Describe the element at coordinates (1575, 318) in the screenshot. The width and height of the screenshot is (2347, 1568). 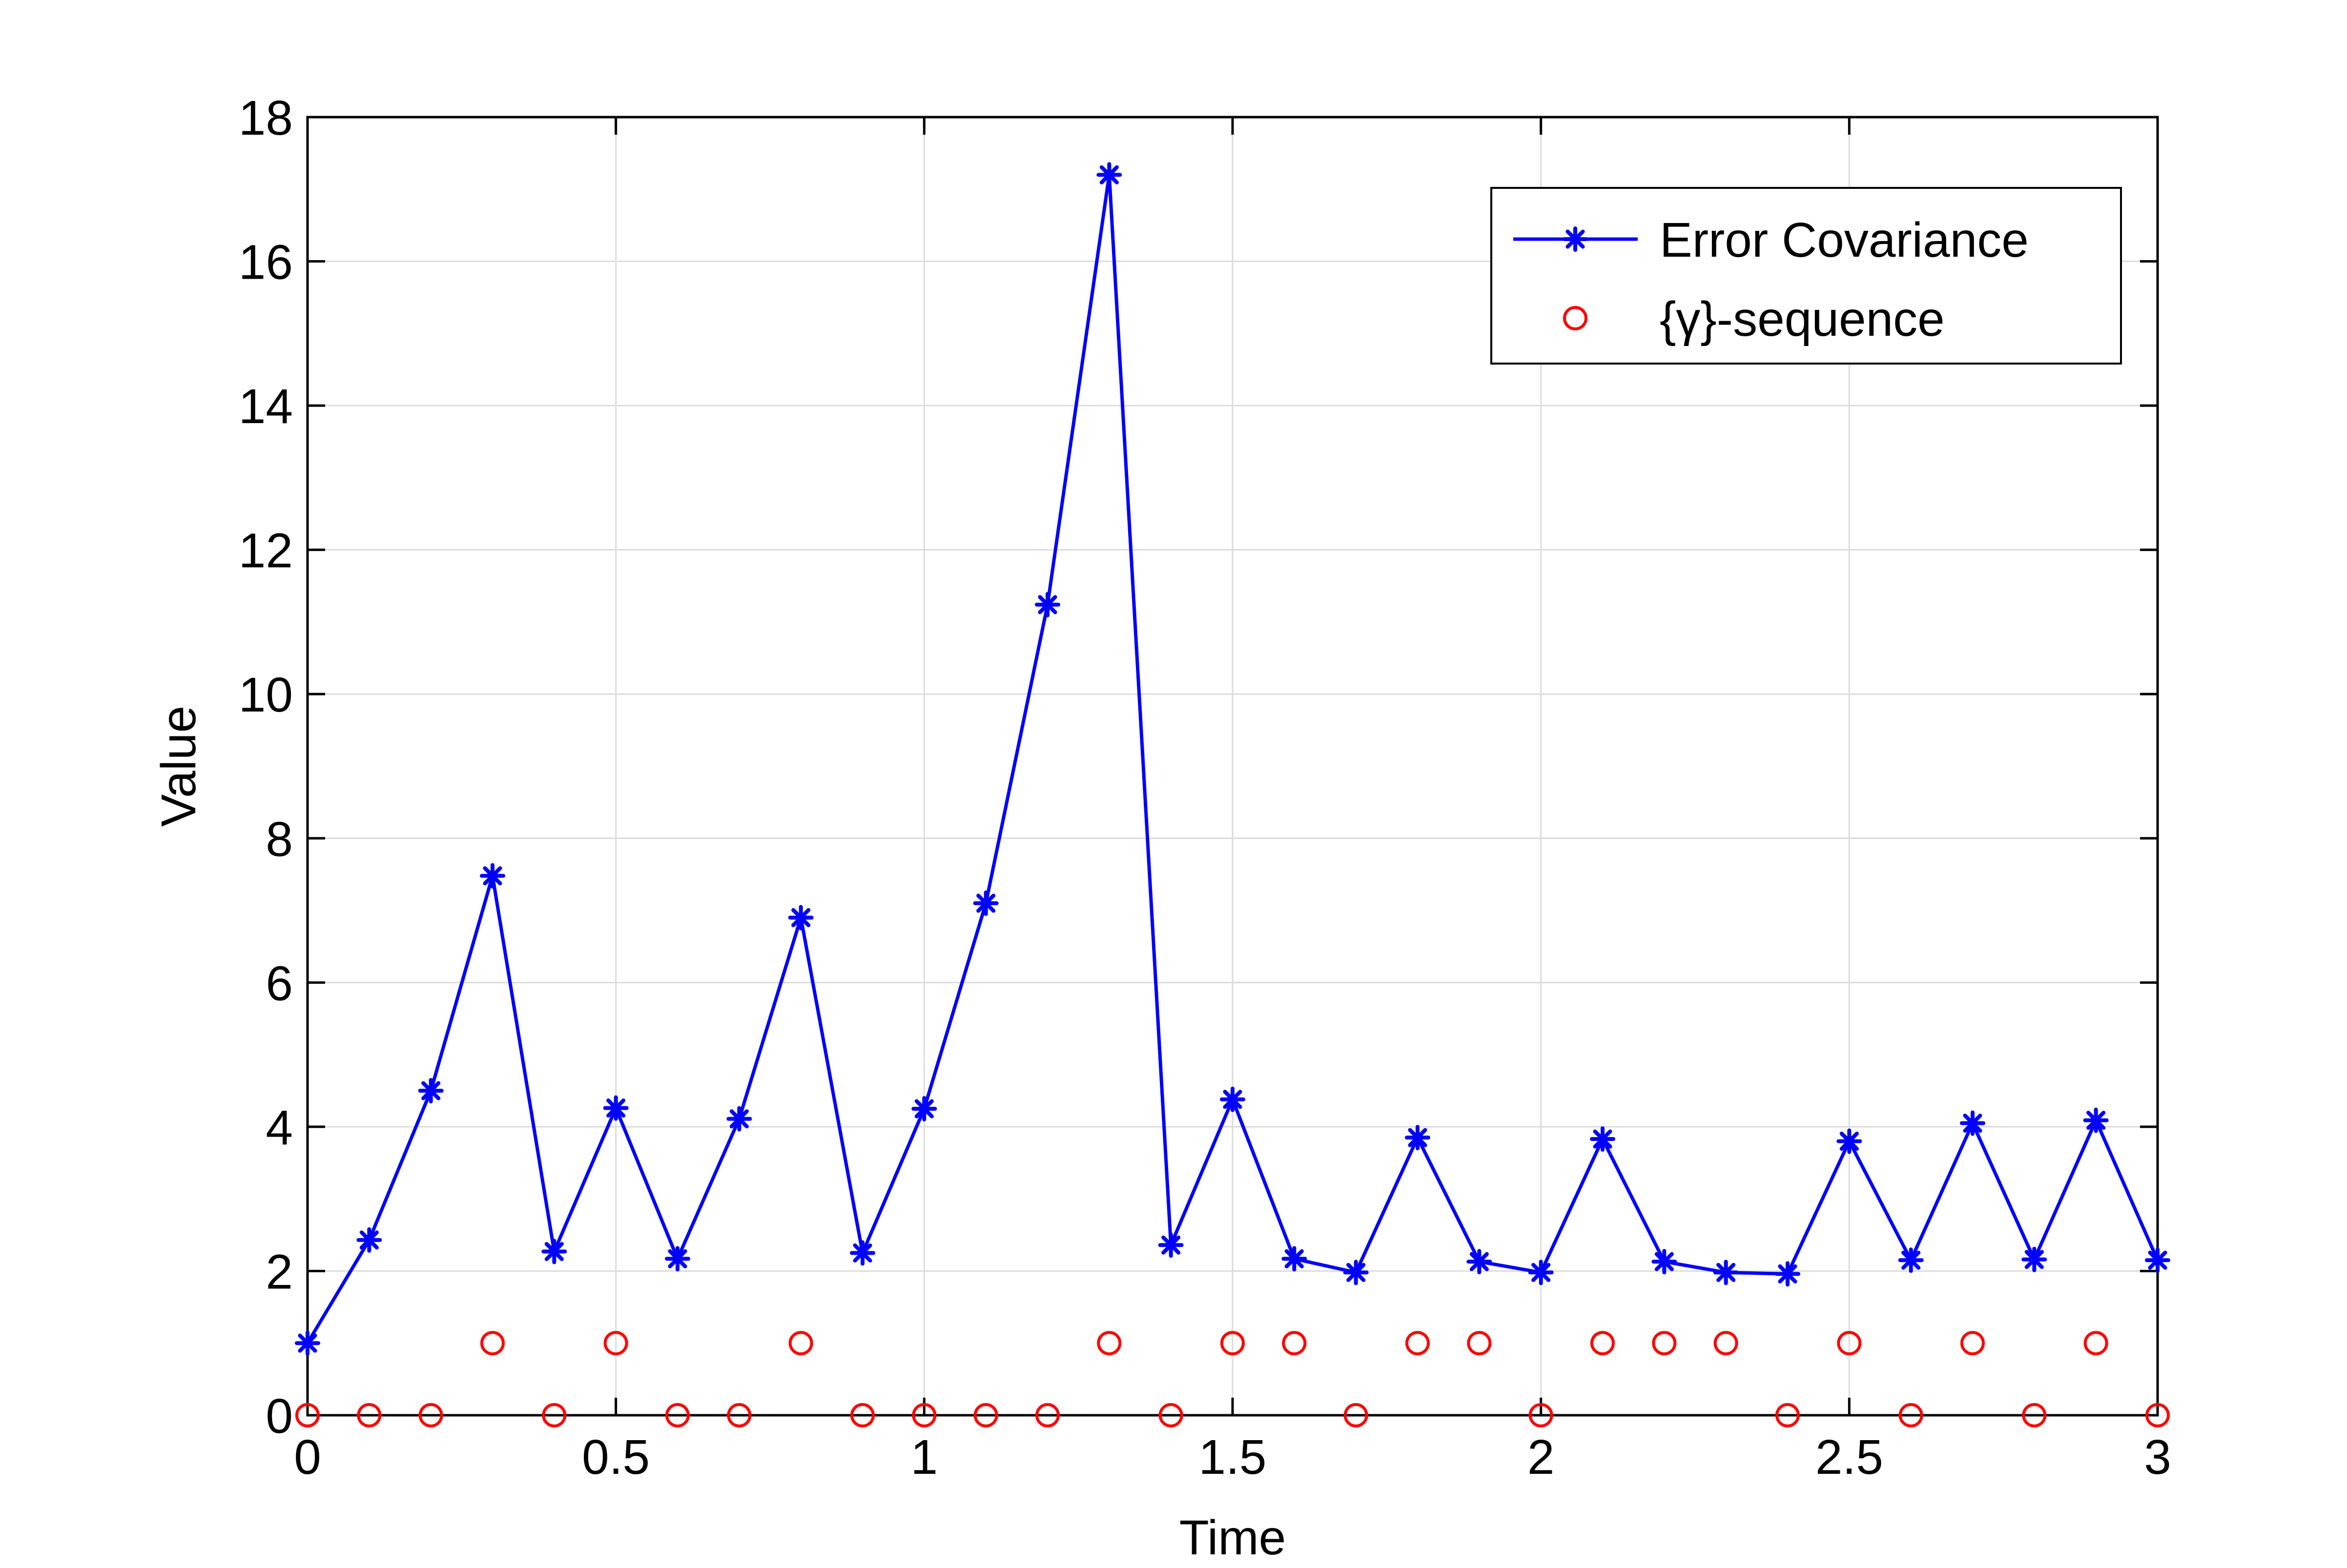
I see `legend-circle-marker` at that location.